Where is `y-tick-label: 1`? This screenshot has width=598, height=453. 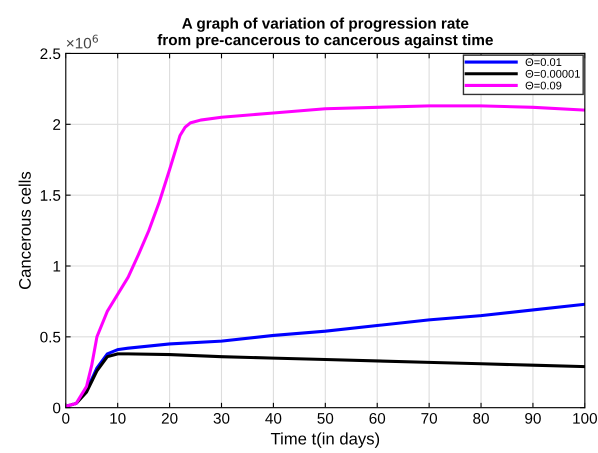
y-tick-label: 1 is located at coordinates (57, 266).